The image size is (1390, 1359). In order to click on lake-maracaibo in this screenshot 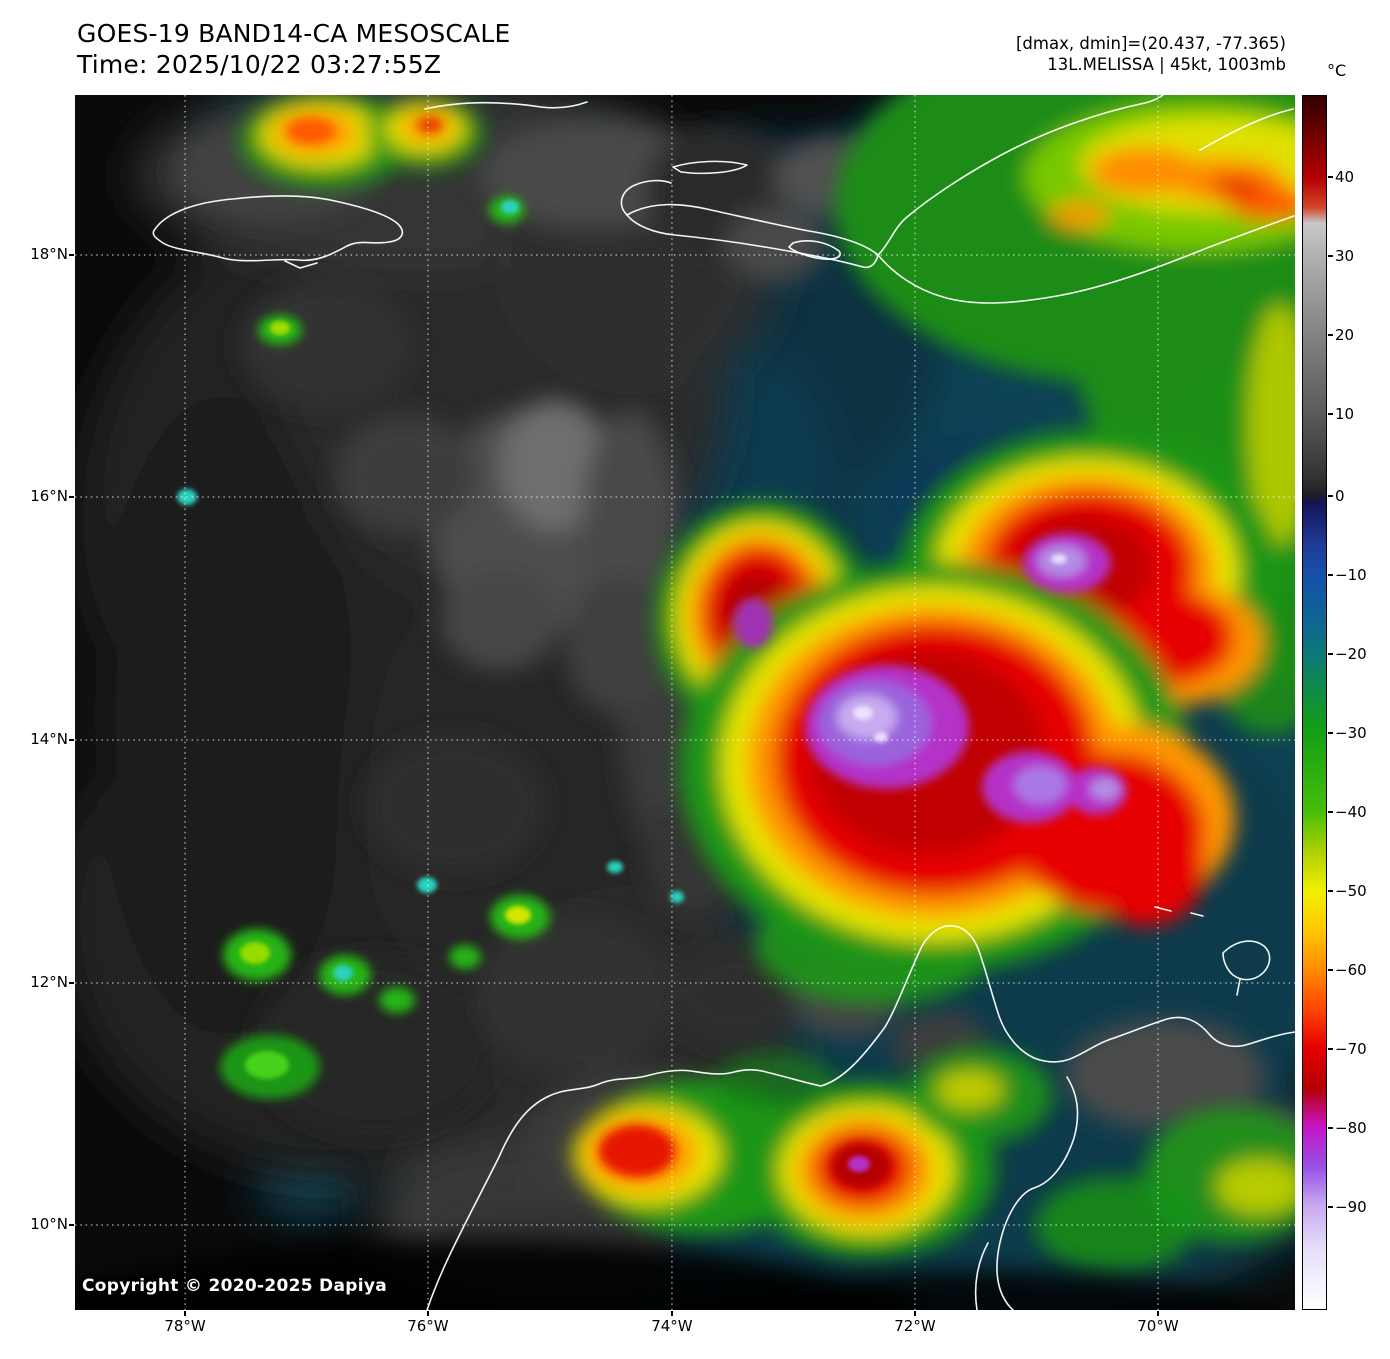, I will do `click(1037, 1193)`.